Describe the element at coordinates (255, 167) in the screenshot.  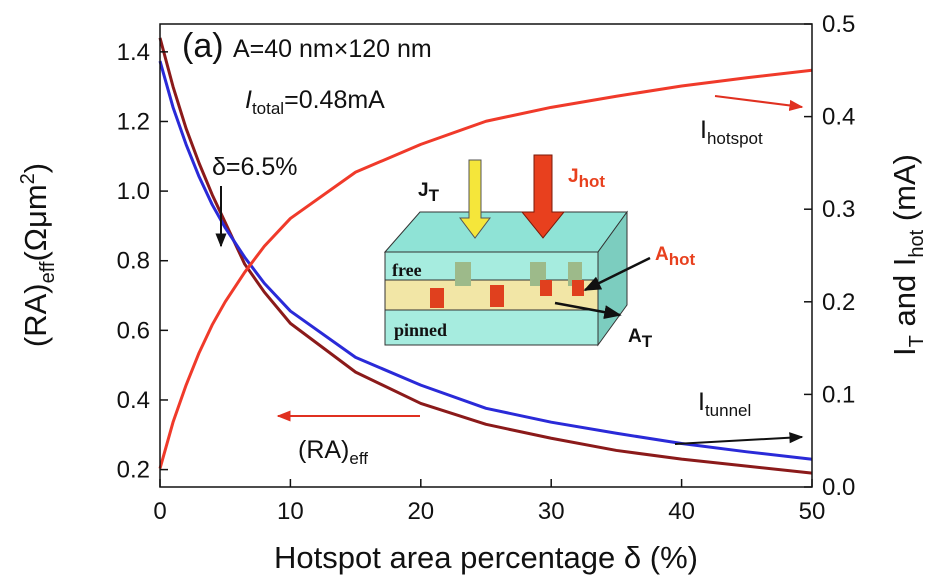
I see `annotation: δ=6.5%` at that location.